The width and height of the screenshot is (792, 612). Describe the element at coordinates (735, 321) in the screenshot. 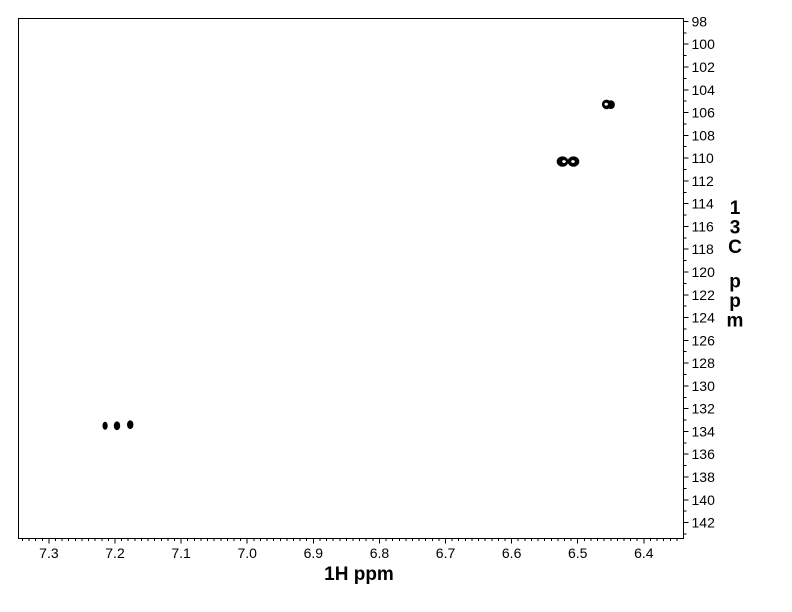

I see `y-axis-title-char: m` at that location.